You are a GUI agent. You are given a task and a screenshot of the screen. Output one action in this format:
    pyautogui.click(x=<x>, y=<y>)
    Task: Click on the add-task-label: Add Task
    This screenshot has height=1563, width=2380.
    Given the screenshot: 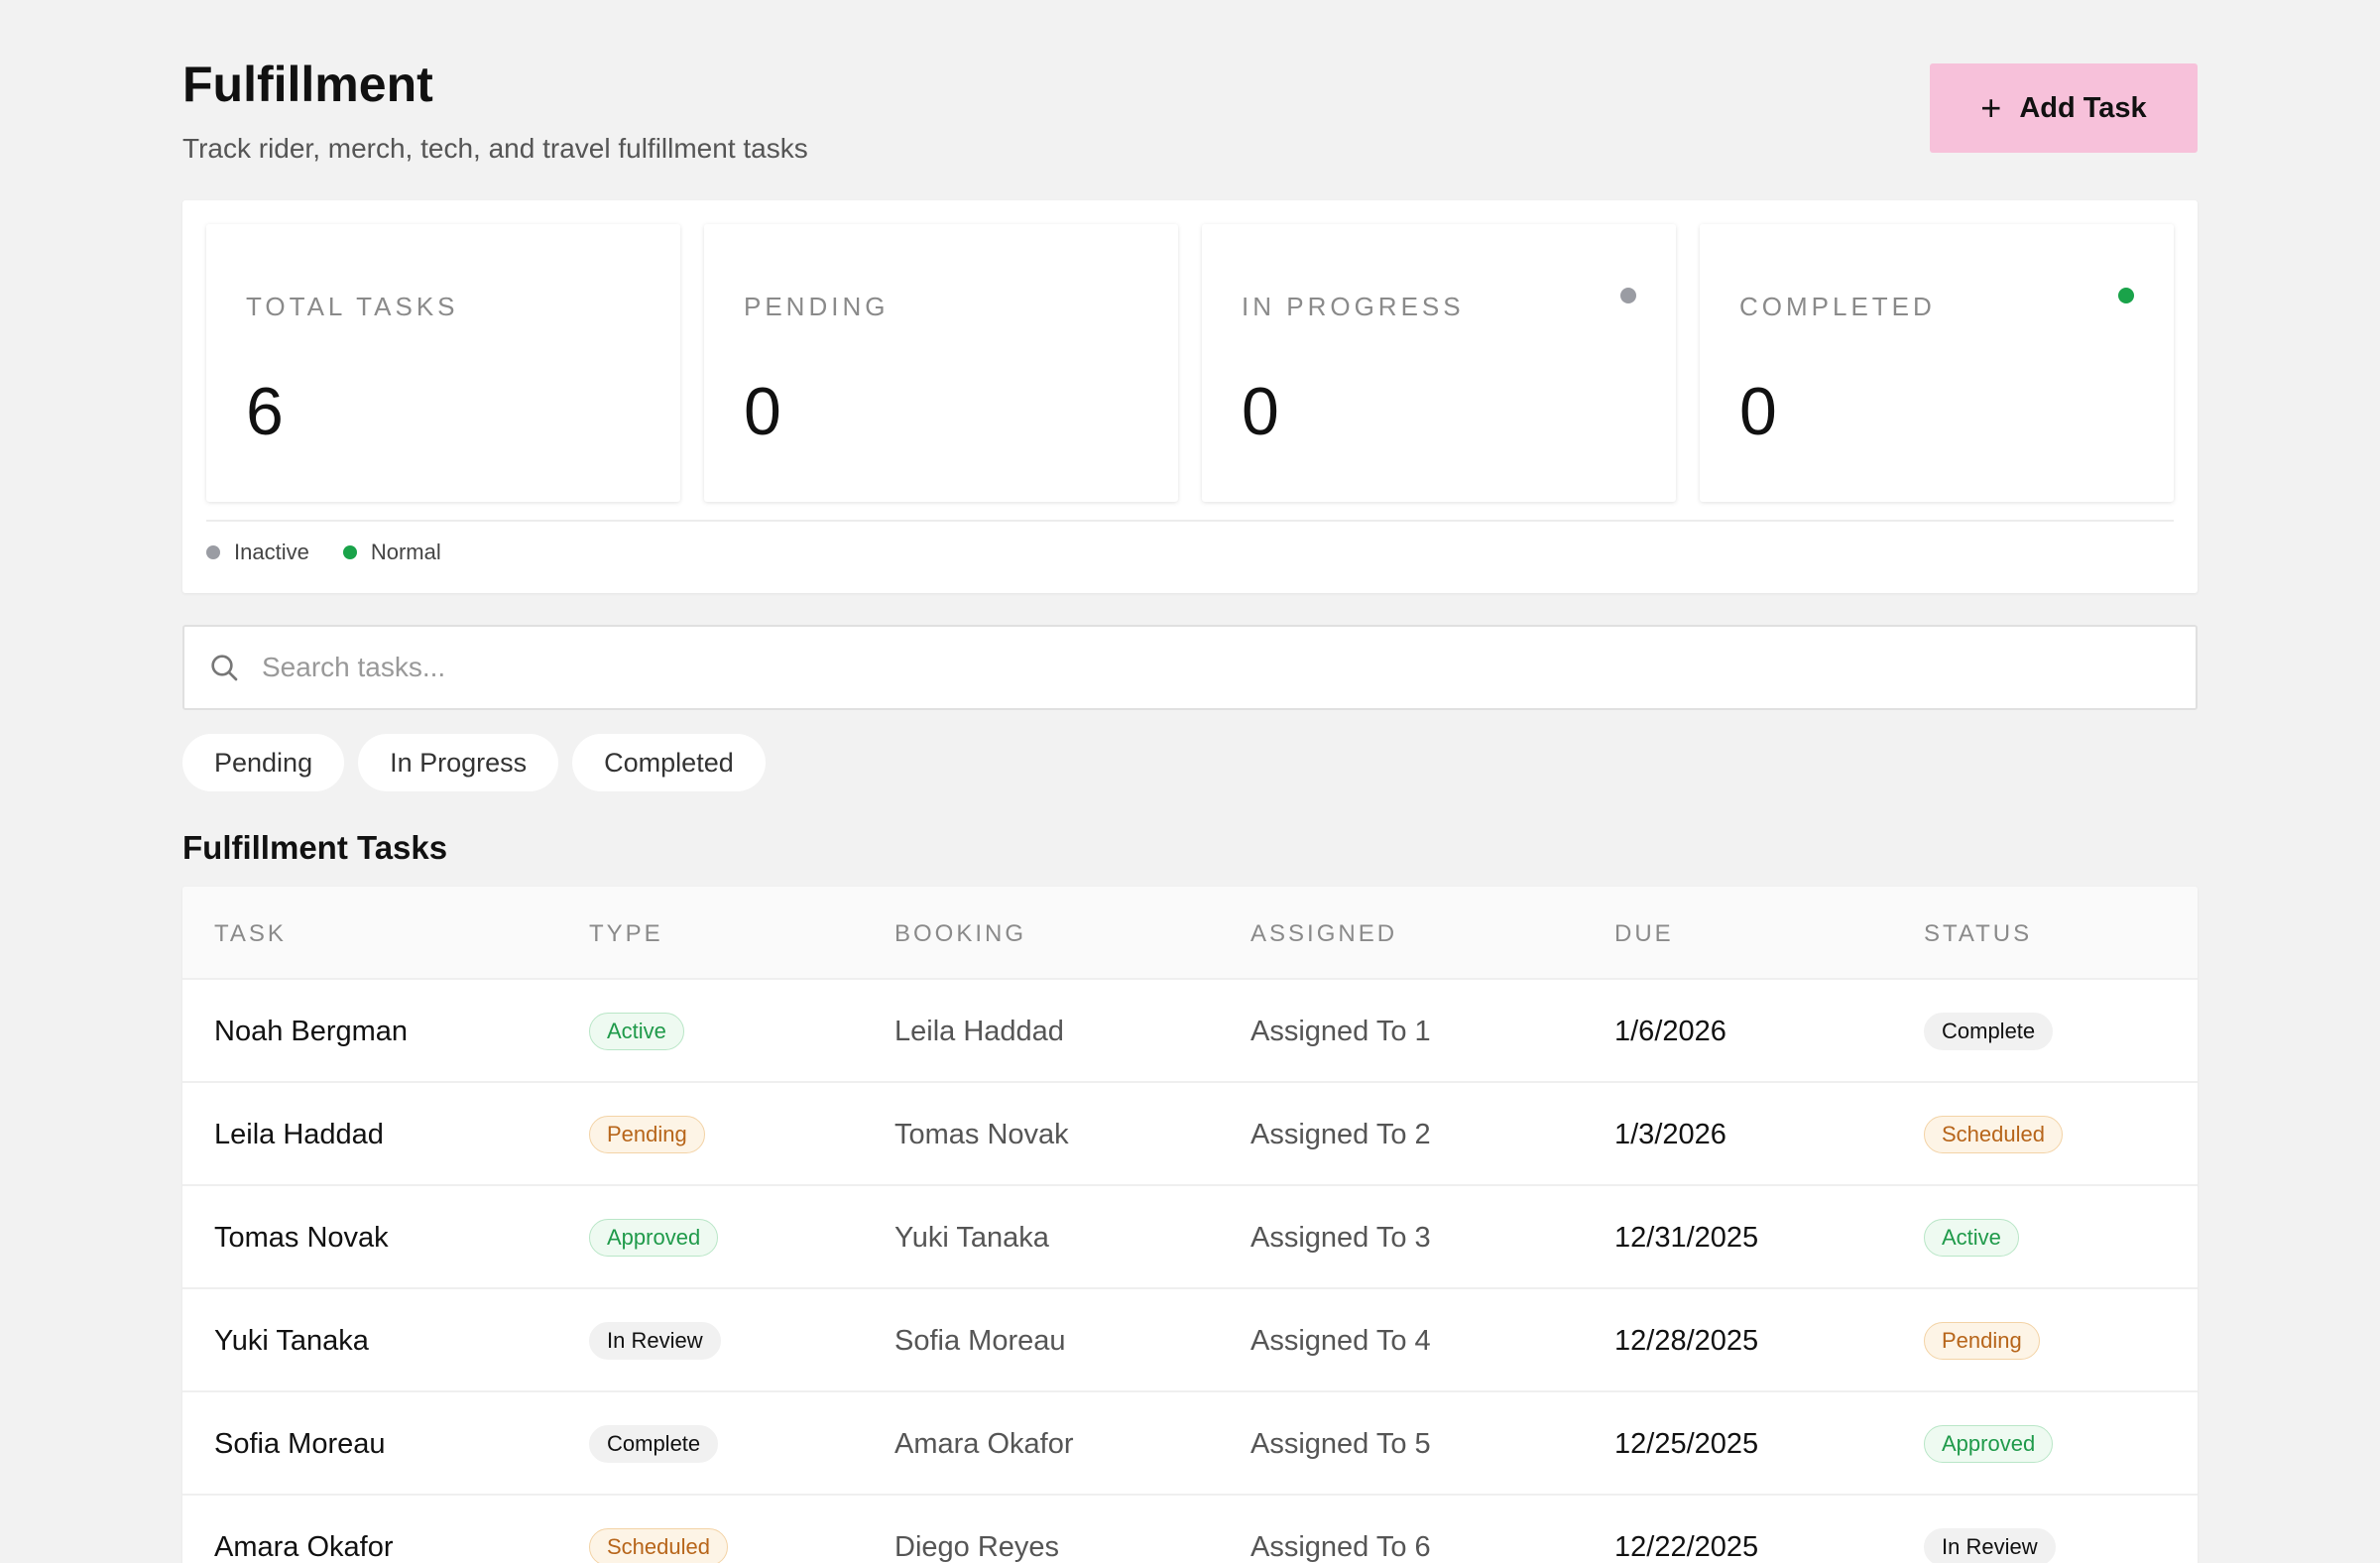 What is the action you would take?
    pyautogui.click(x=2083, y=108)
    